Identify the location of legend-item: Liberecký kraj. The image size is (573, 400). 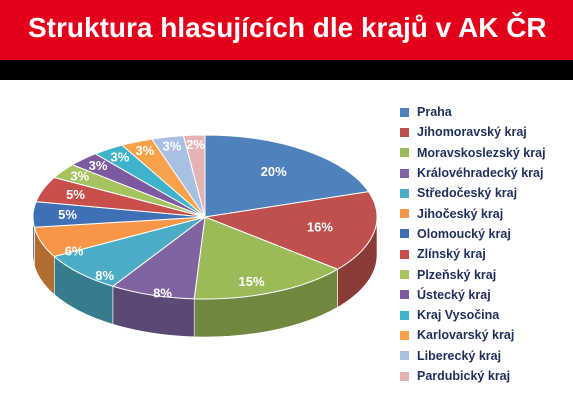
(485, 356).